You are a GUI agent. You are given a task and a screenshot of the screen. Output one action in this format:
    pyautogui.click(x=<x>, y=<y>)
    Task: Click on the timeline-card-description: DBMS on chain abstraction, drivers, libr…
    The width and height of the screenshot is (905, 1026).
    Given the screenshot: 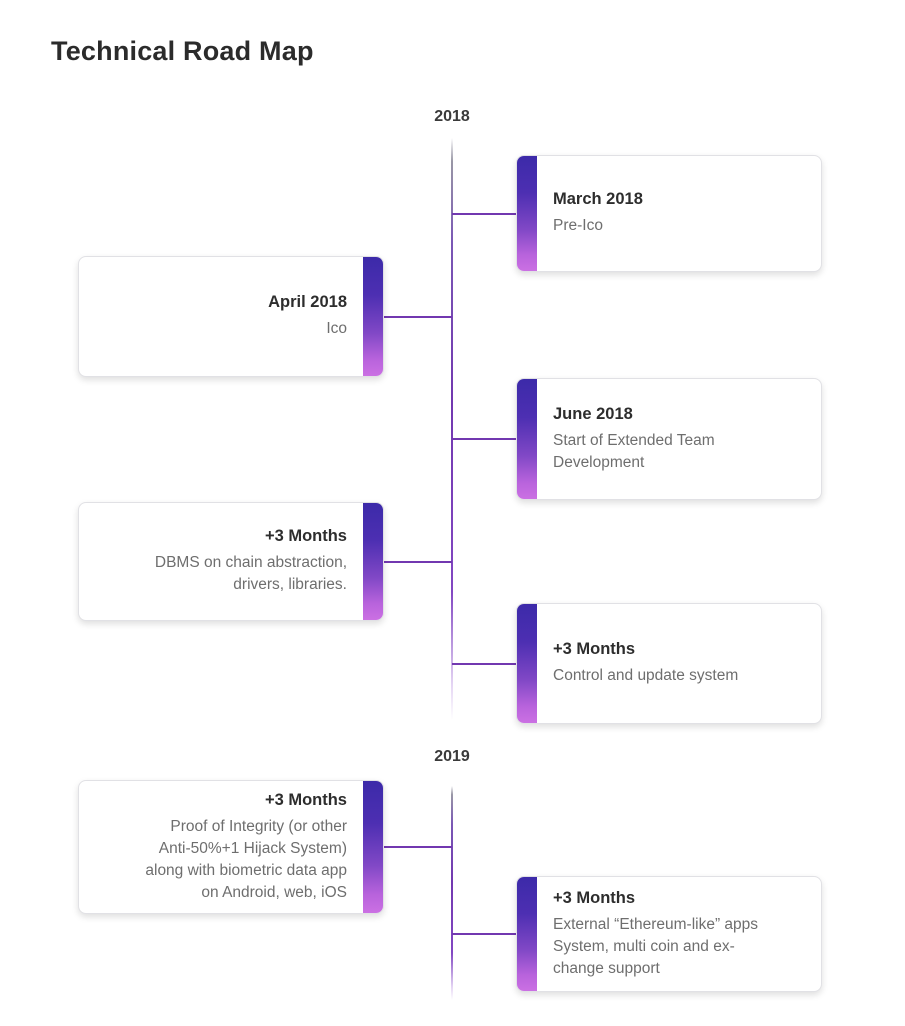 What is the action you would take?
    pyautogui.click(x=250, y=573)
    